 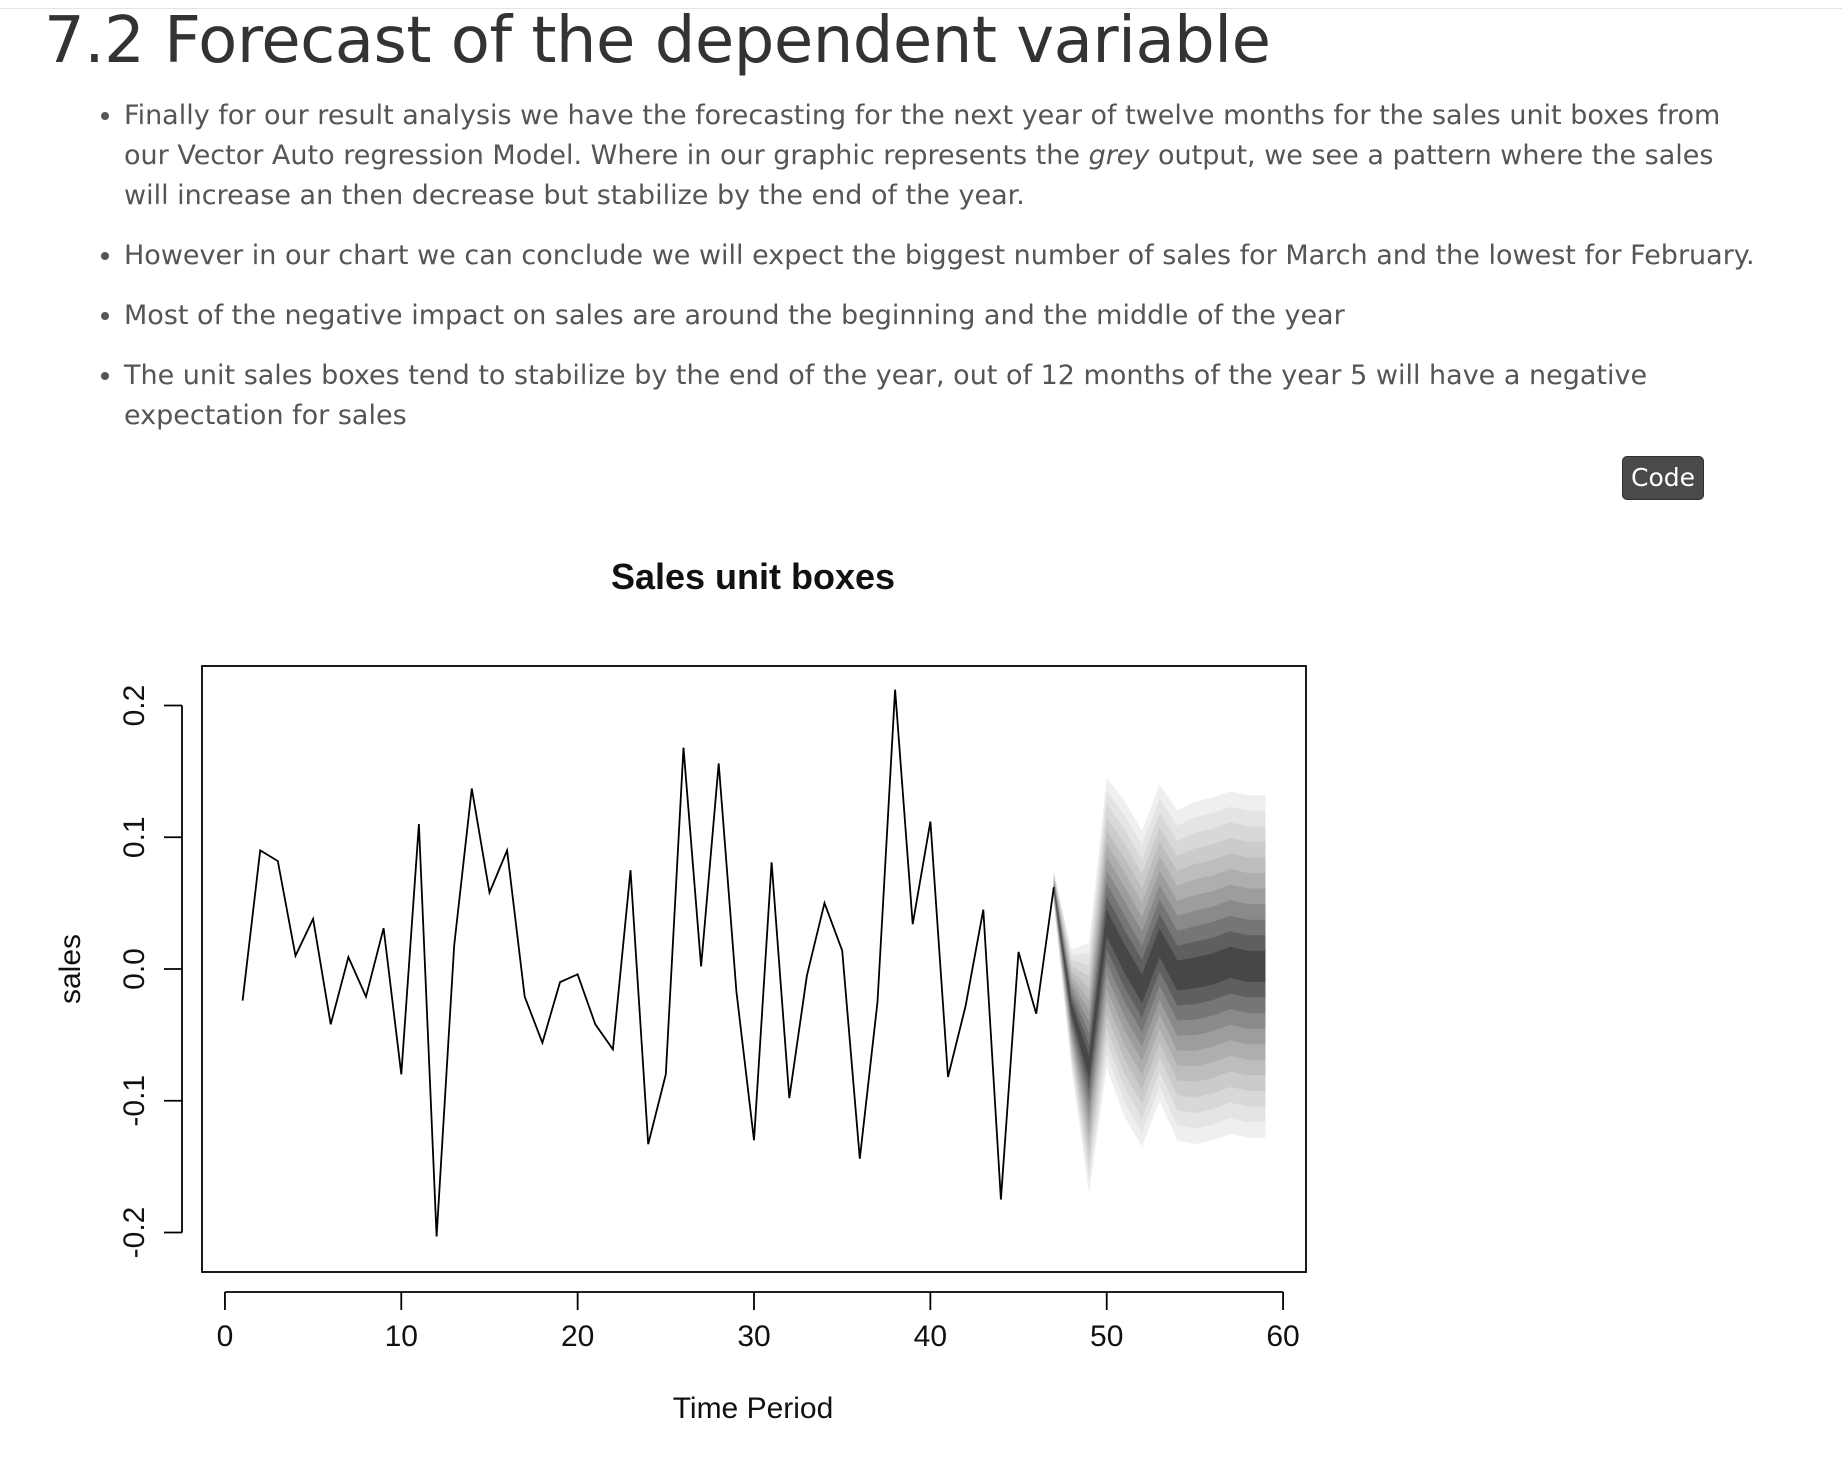 I want to click on y-axis: -0.2 -0.1 0.0 0.1 0.2, so click(x=150, y=972).